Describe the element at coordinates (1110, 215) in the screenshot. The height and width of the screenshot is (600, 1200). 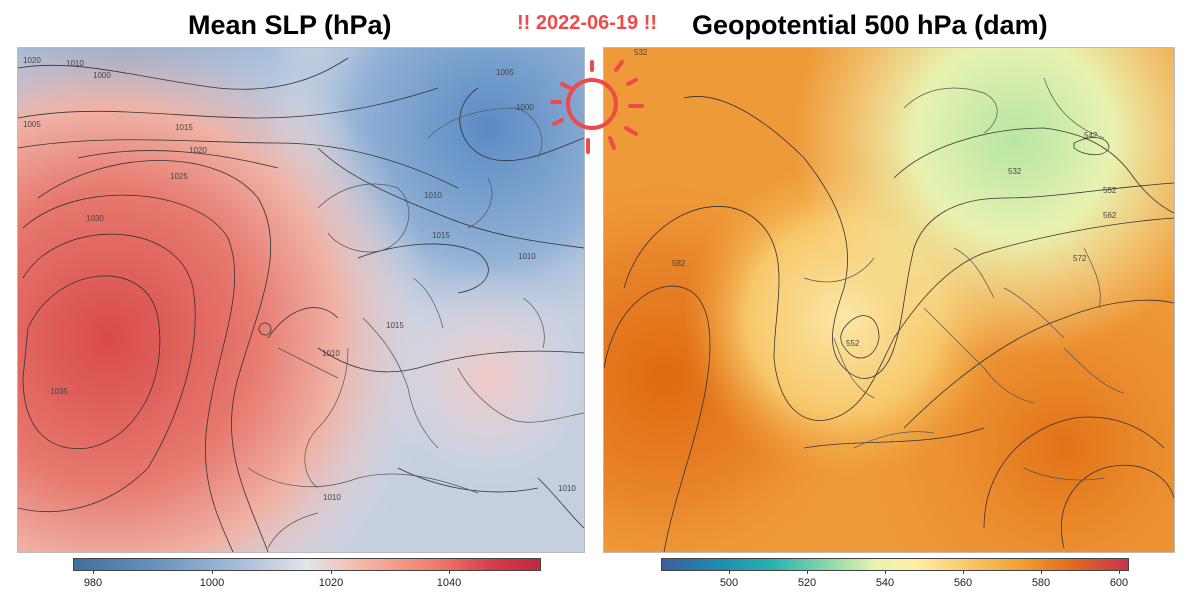
I see `contour-label: 562` at that location.